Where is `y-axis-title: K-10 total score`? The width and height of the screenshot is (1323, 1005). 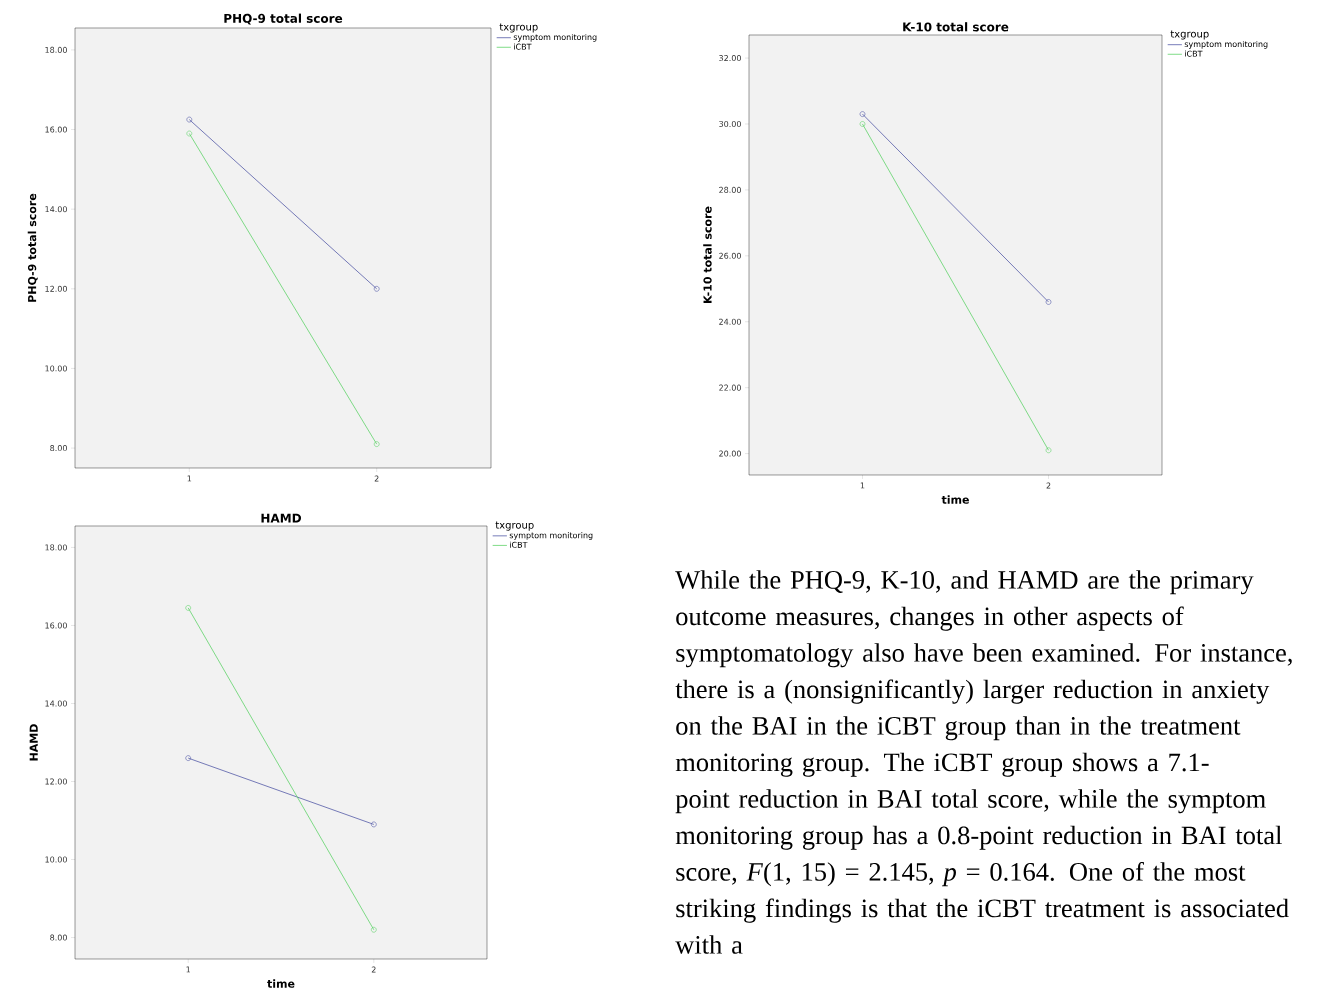 y-axis-title: K-10 total score is located at coordinates (707, 254).